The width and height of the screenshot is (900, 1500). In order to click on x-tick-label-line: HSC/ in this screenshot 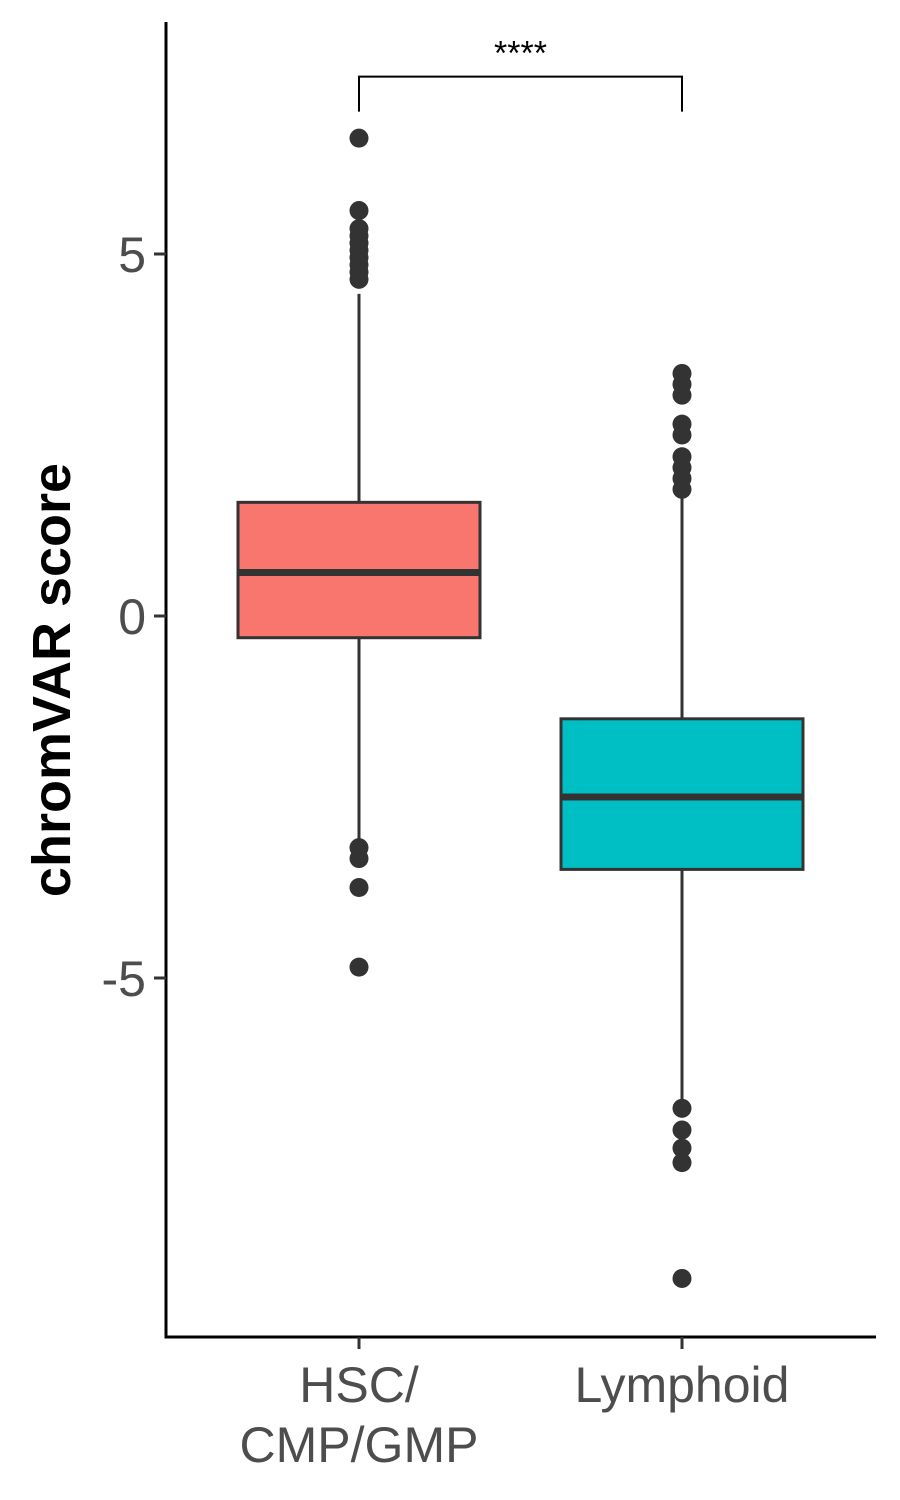, I will do `click(359, 1385)`.